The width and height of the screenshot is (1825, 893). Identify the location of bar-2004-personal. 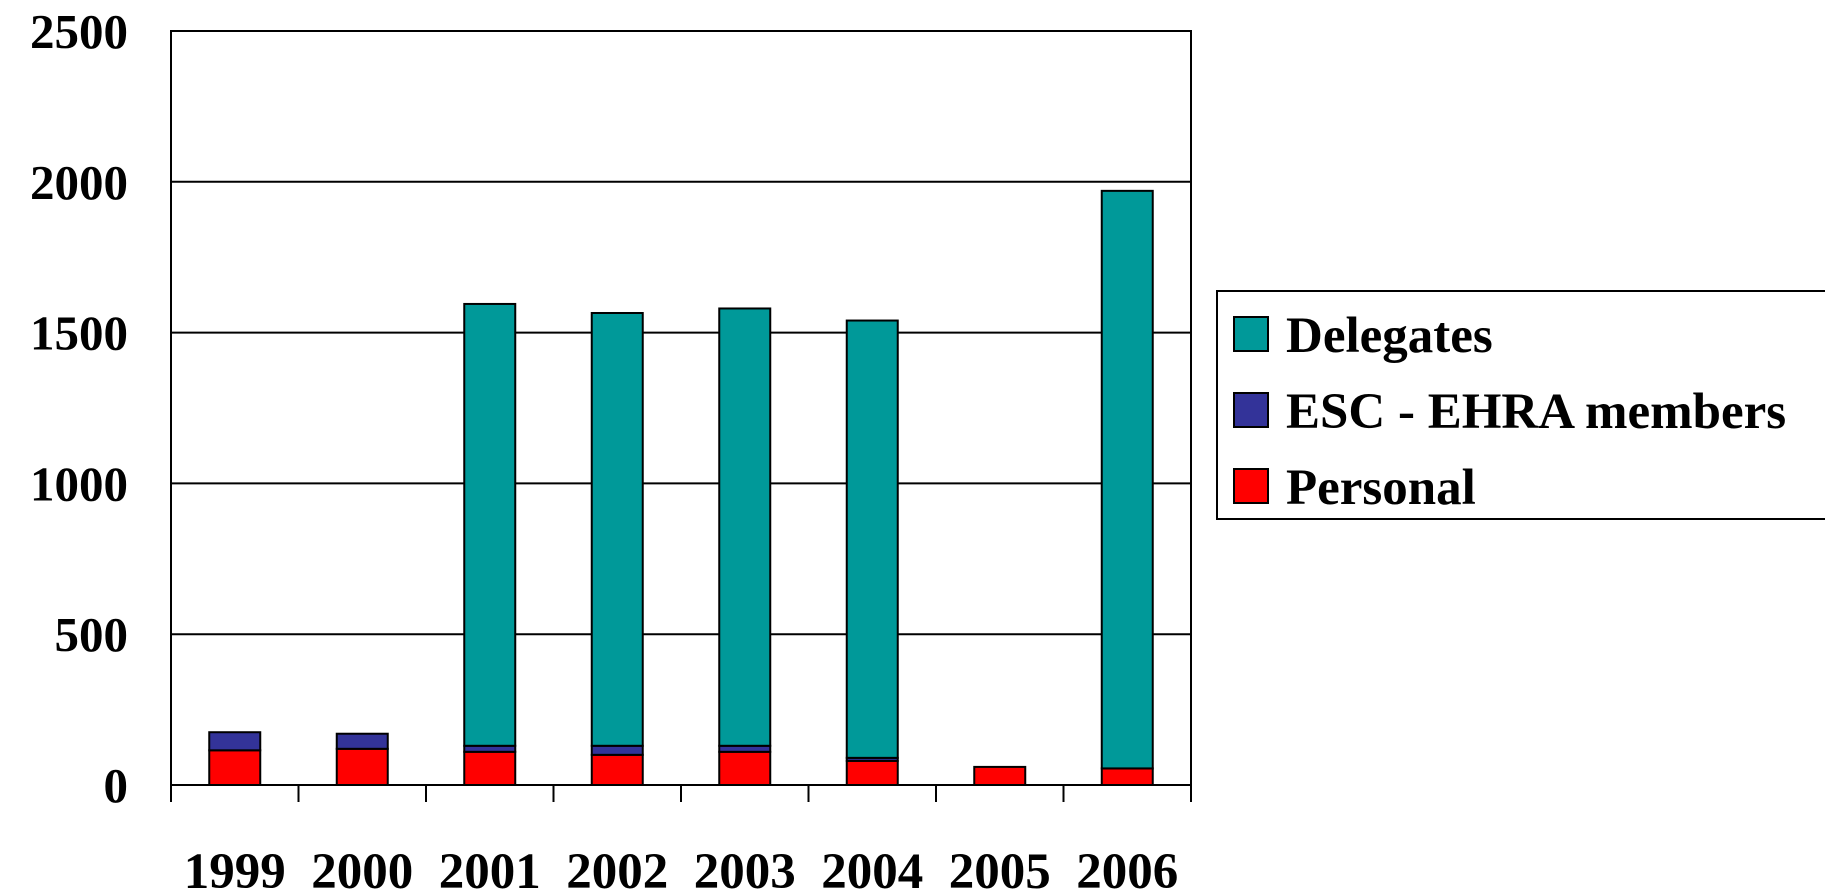
(872, 773).